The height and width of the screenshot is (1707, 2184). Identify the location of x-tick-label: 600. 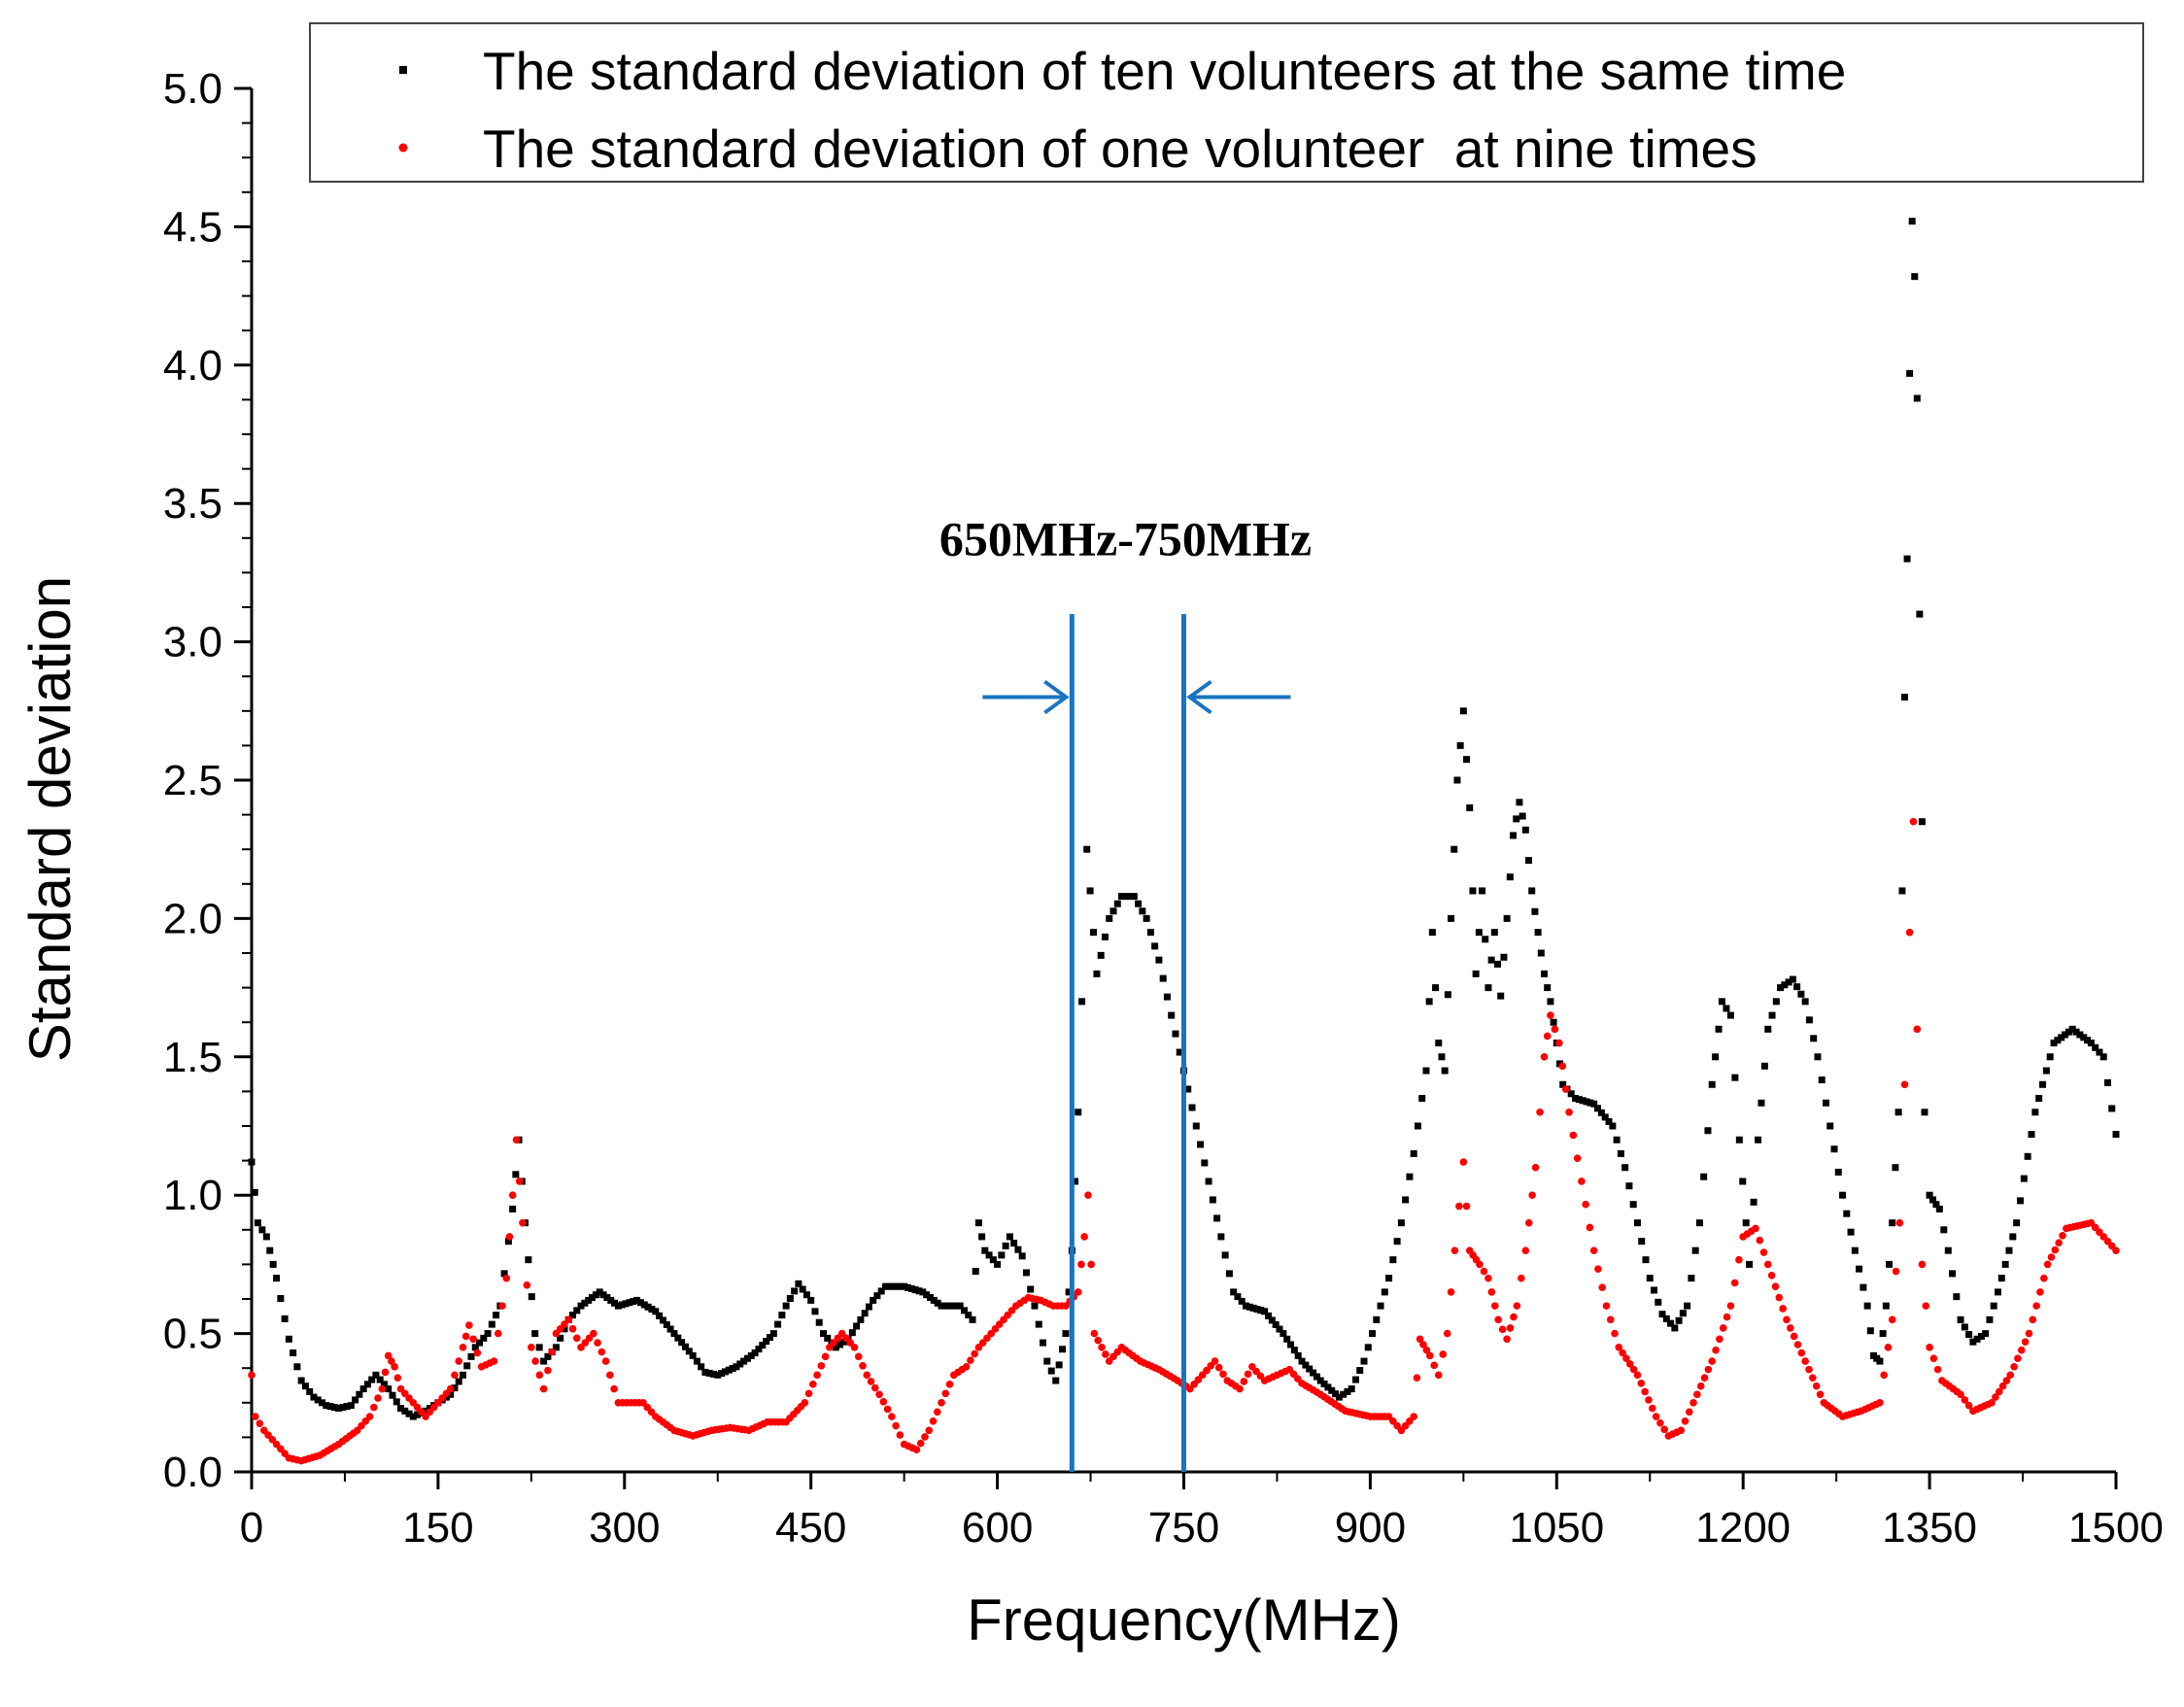
(997, 1528).